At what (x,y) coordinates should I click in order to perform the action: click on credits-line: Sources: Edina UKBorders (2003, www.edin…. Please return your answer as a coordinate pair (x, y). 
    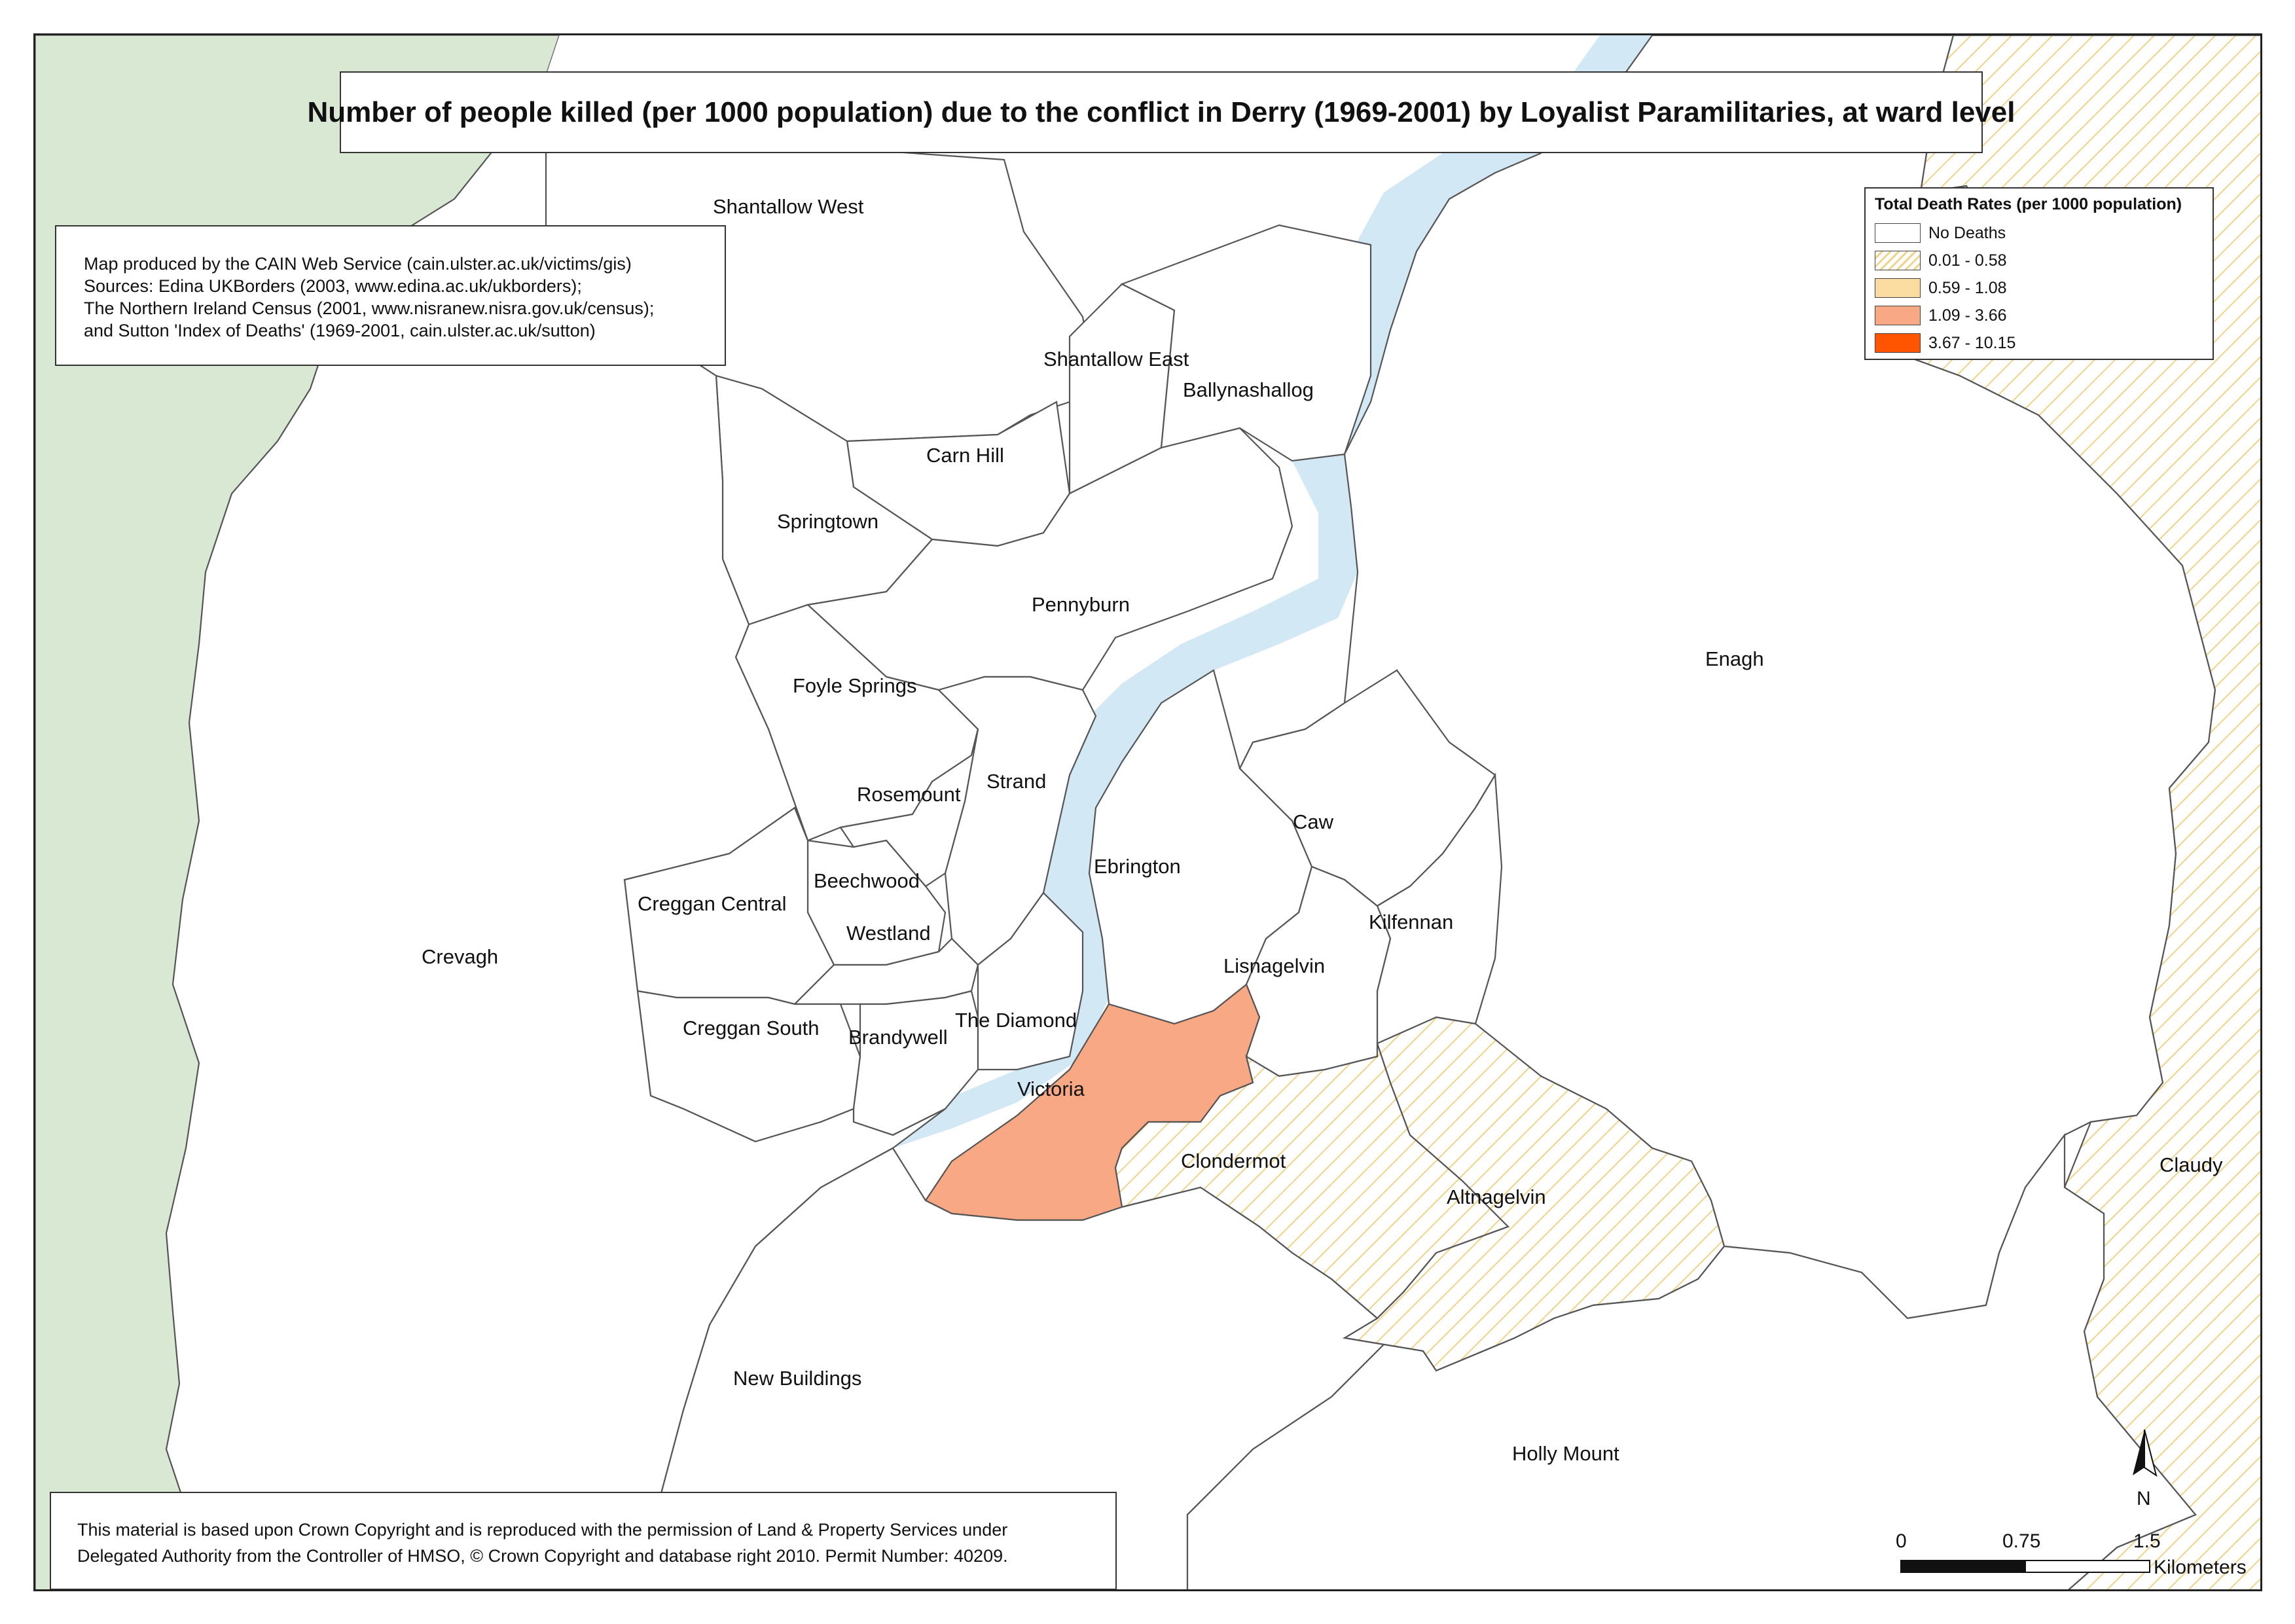
    Looking at the image, I should click on (333, 286).